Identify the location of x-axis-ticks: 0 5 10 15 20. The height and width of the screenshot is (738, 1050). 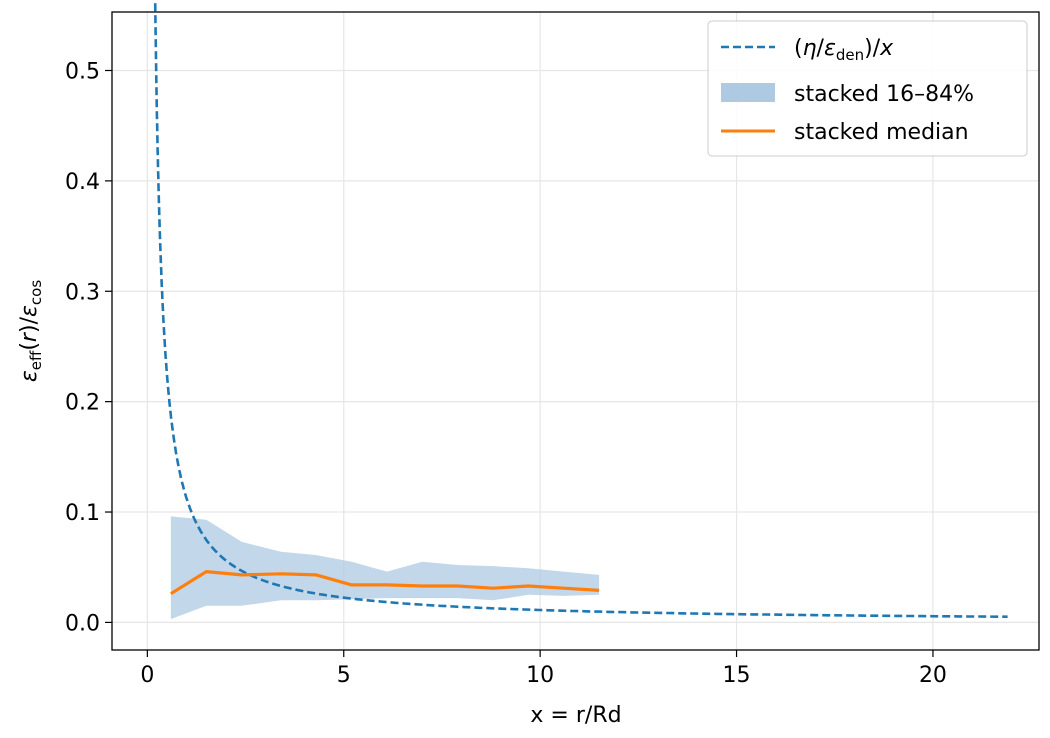
(543, 669).